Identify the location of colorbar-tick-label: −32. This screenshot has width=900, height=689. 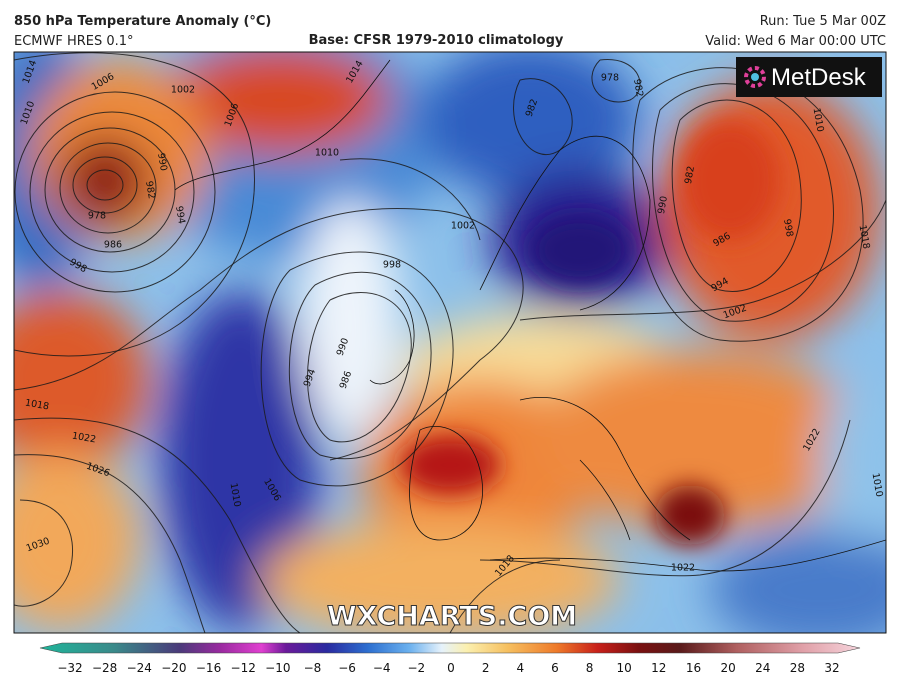
(69, 668).